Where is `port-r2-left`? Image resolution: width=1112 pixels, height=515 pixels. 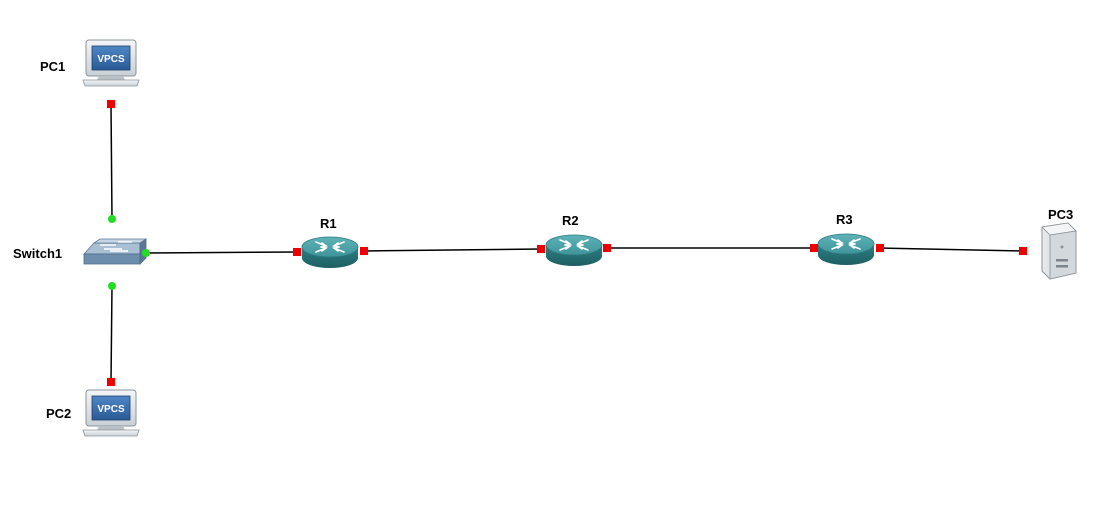
port-r2-left is located at coordinates (541, 249).